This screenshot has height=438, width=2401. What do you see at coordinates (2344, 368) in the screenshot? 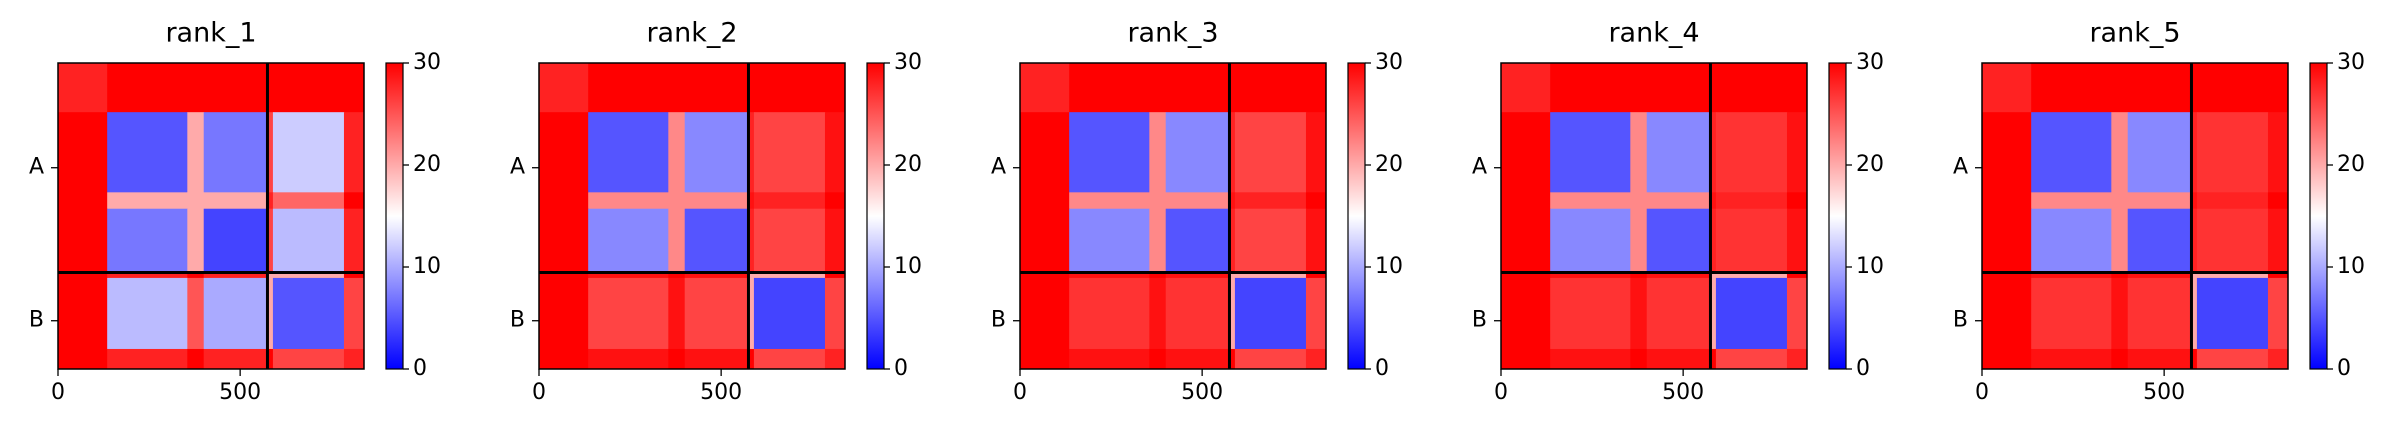
I see `colorbar-tick-label: 0` at bounding box center [2344, 368].